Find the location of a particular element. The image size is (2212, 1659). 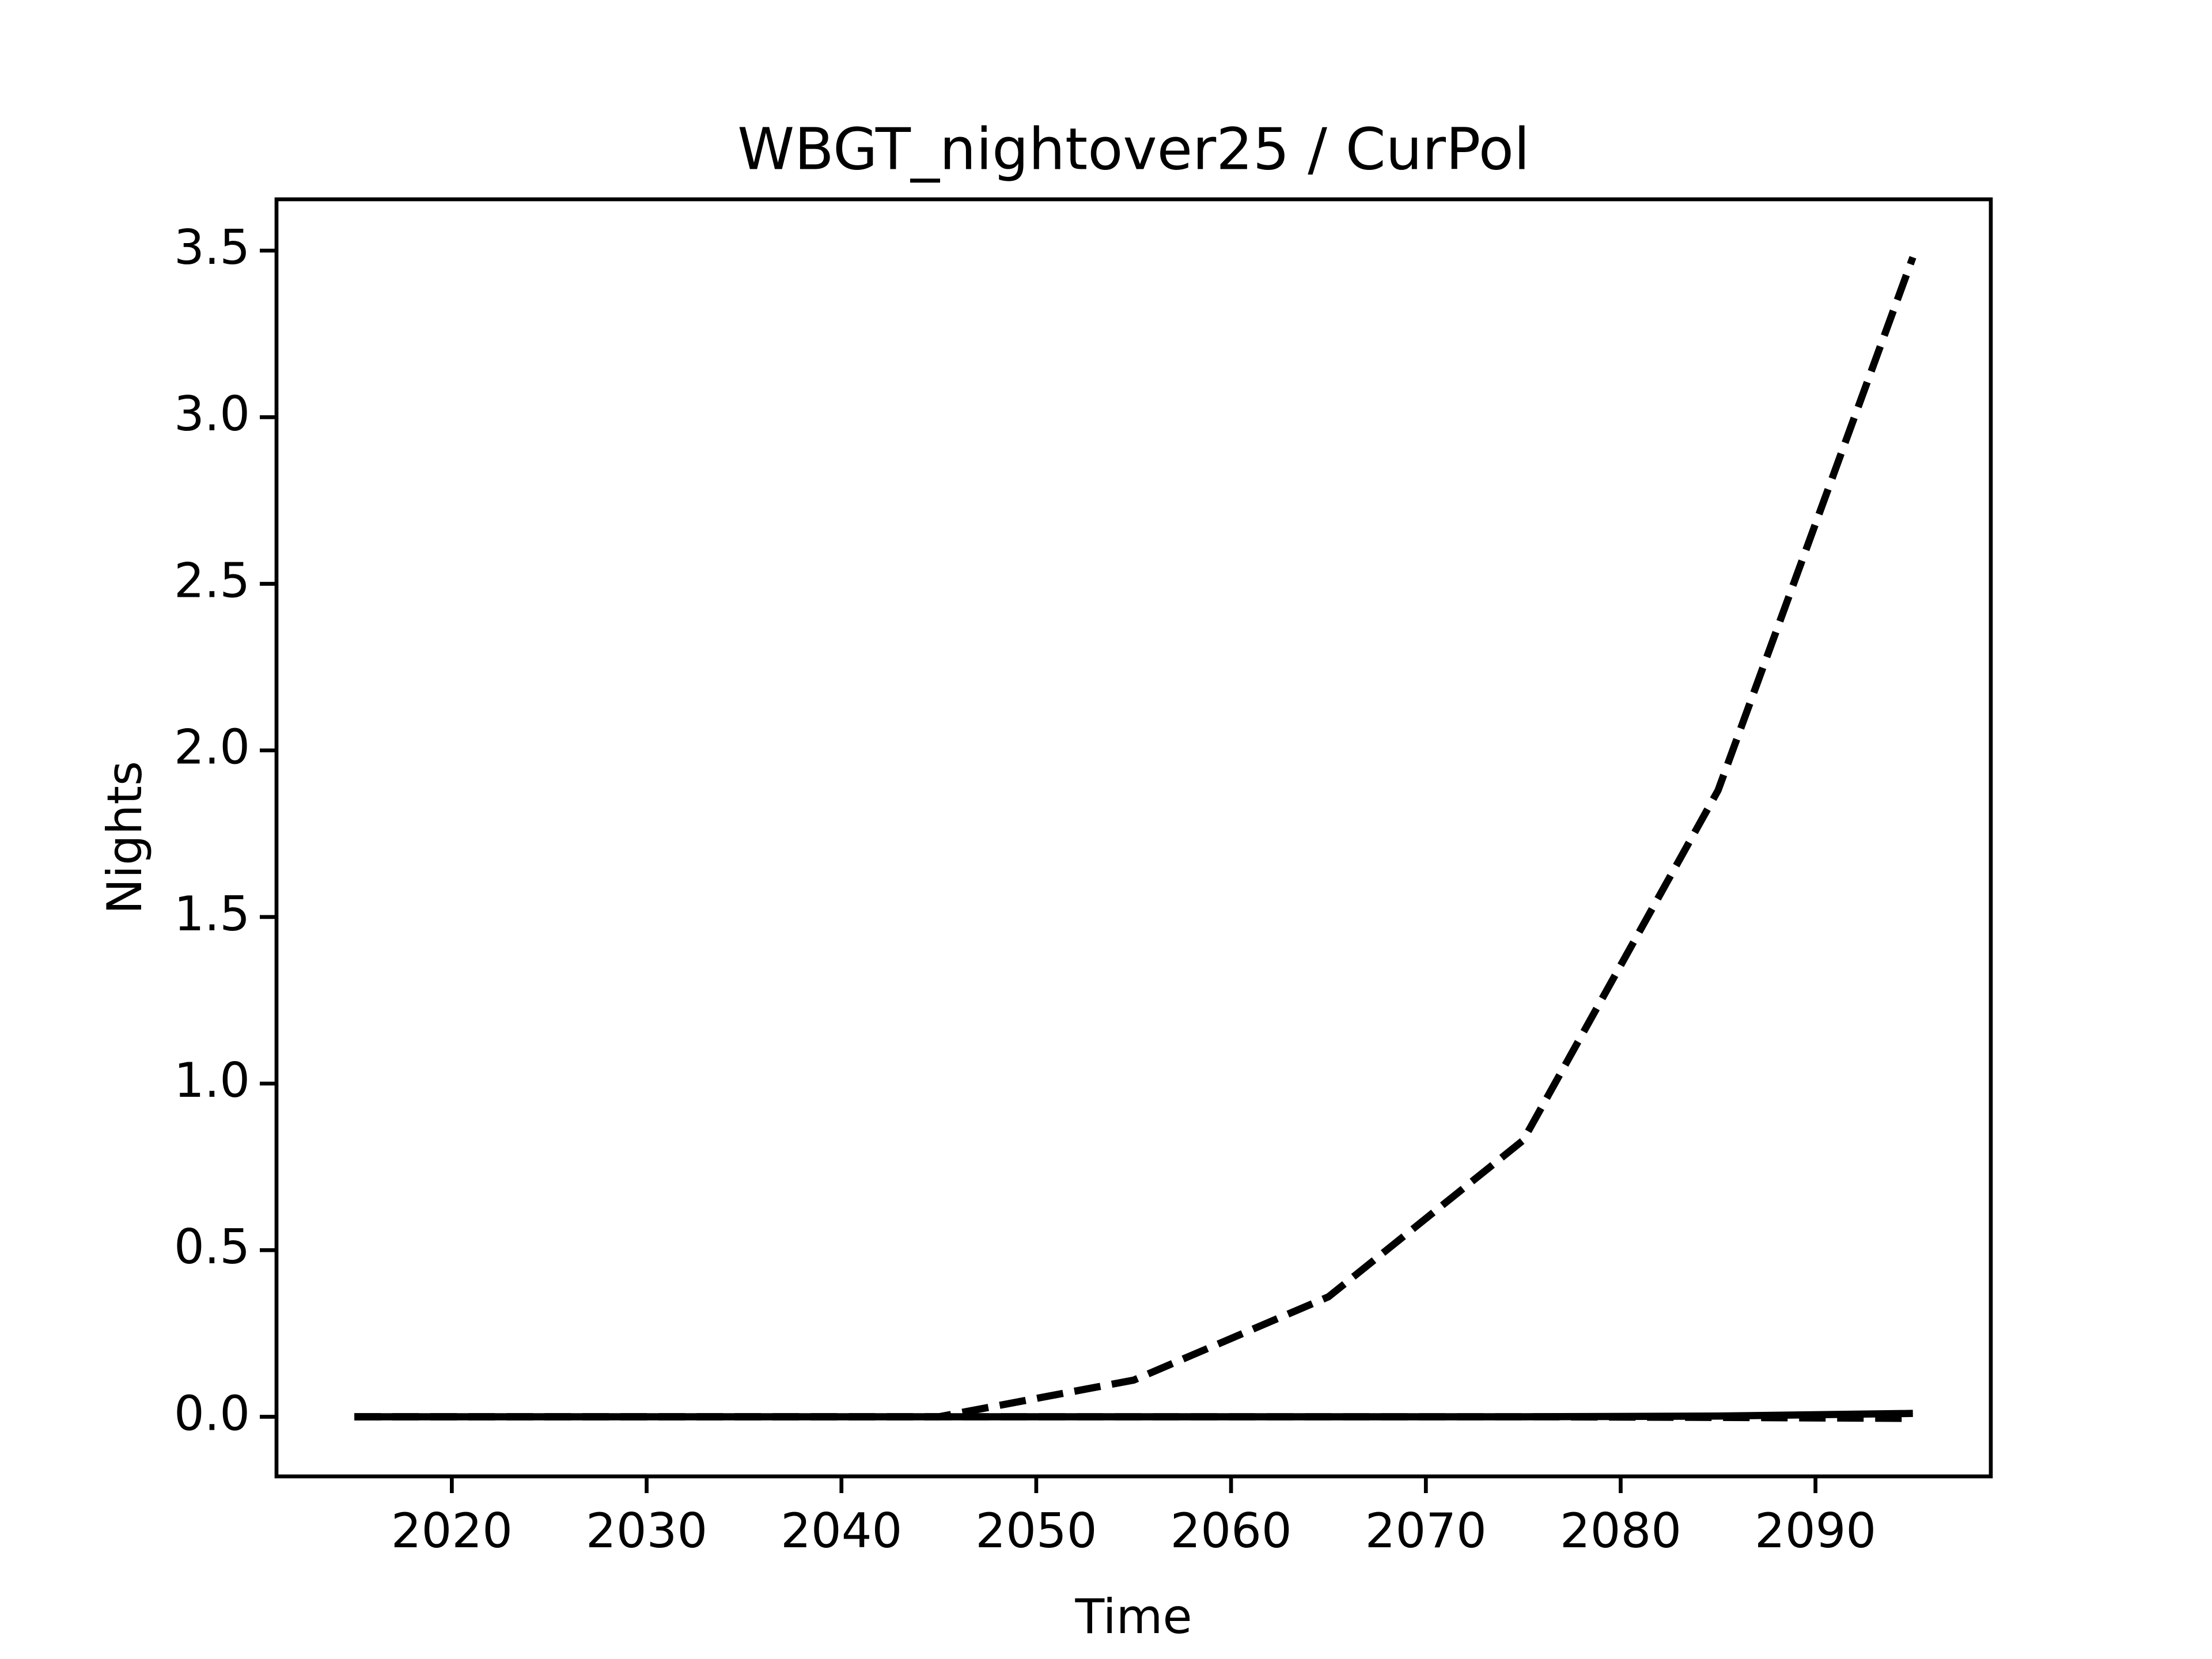

y-tick-label: 2.5 is located at coordinates (212, 580).